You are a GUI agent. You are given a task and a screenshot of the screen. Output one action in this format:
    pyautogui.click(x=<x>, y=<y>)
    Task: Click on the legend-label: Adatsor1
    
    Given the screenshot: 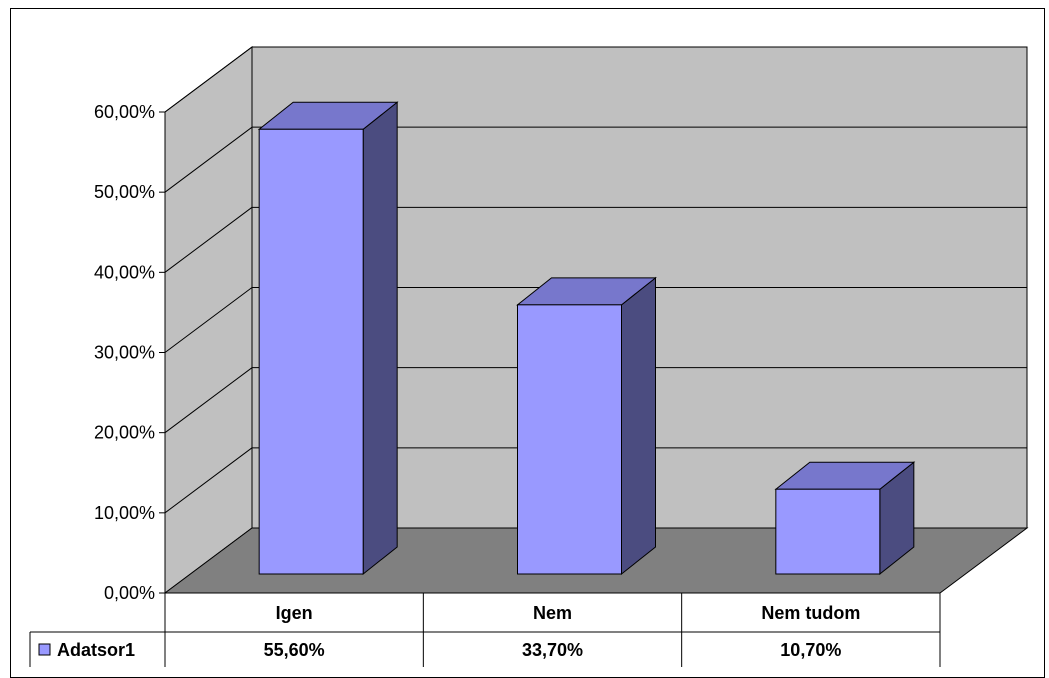 What is the action you would take?
    pyautogui.click(x=96, y=650)
    